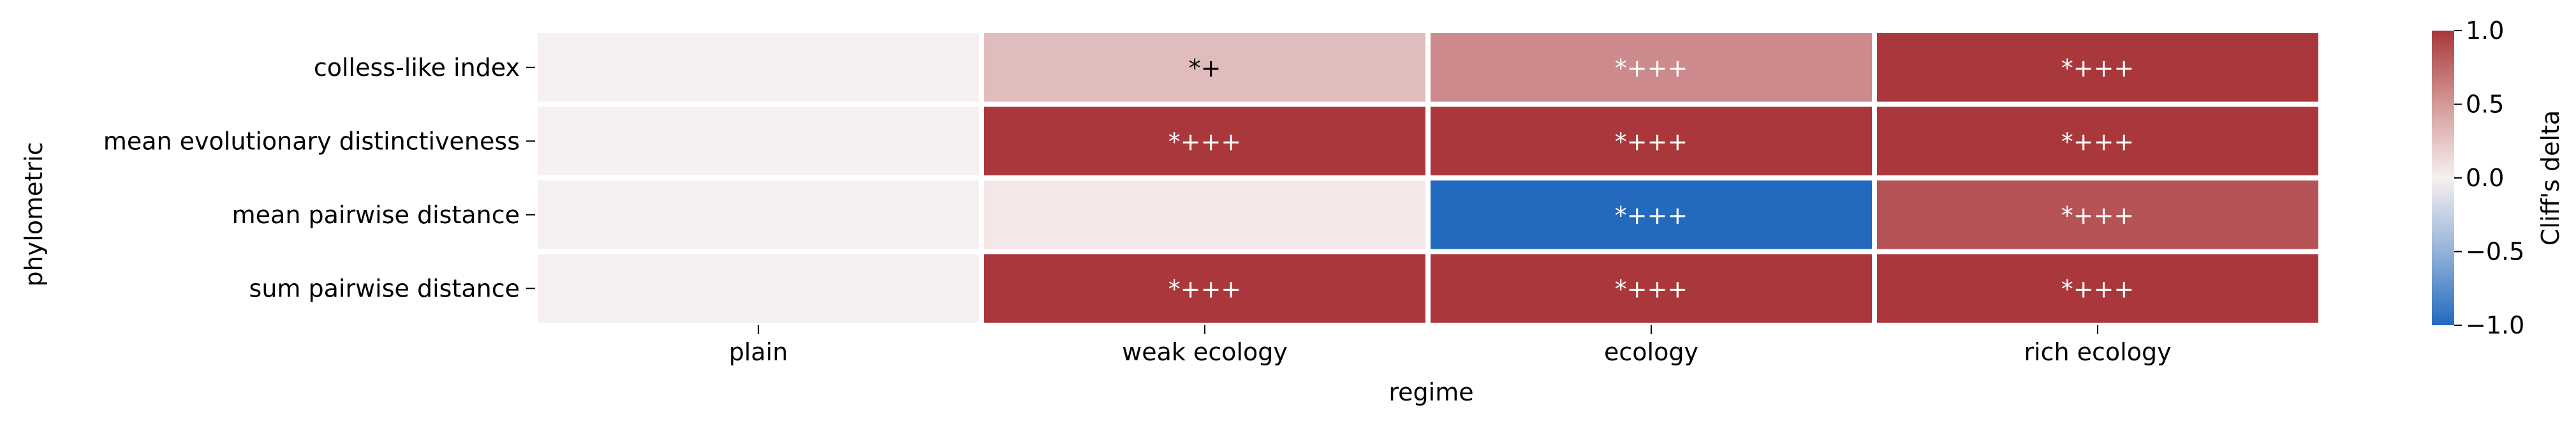 Image resolution: width=2576 pixels, height=426 pixels. What do you see at coordinates (1651, 352) in the screenshot?
I see `x-tick-label: ecology` at bounding box center [1651, 352].